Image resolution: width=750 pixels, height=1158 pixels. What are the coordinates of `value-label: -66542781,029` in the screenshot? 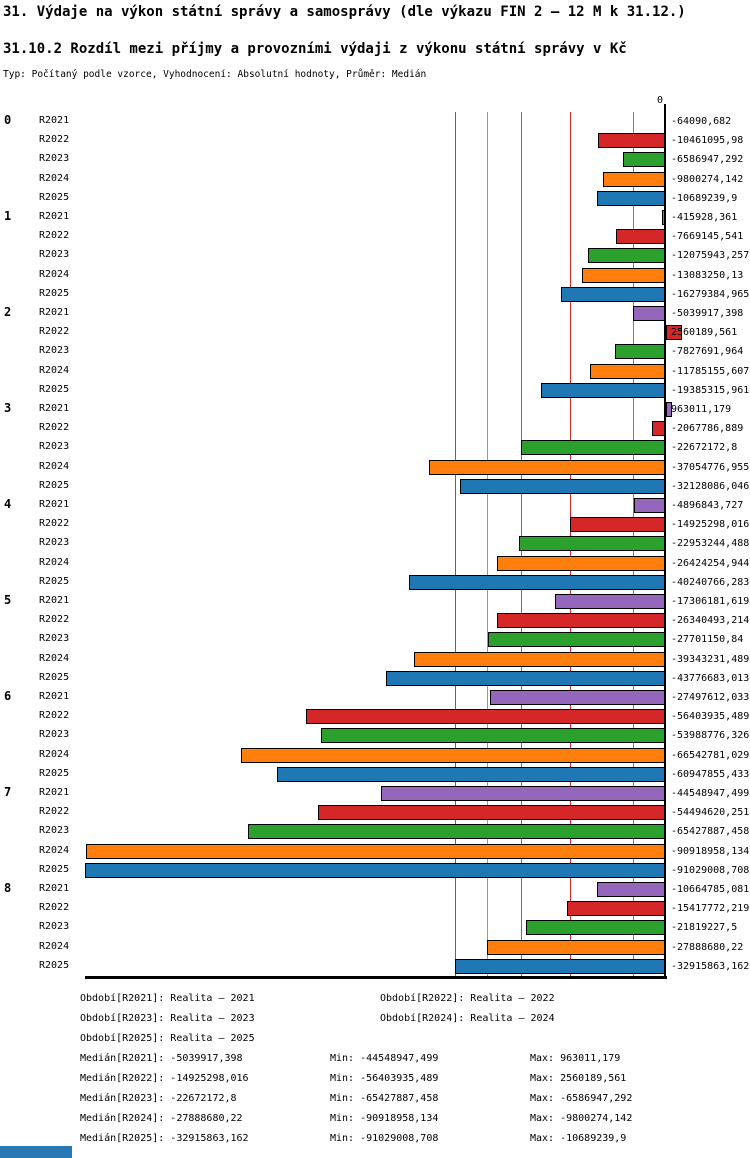 It's located at (710, 755).